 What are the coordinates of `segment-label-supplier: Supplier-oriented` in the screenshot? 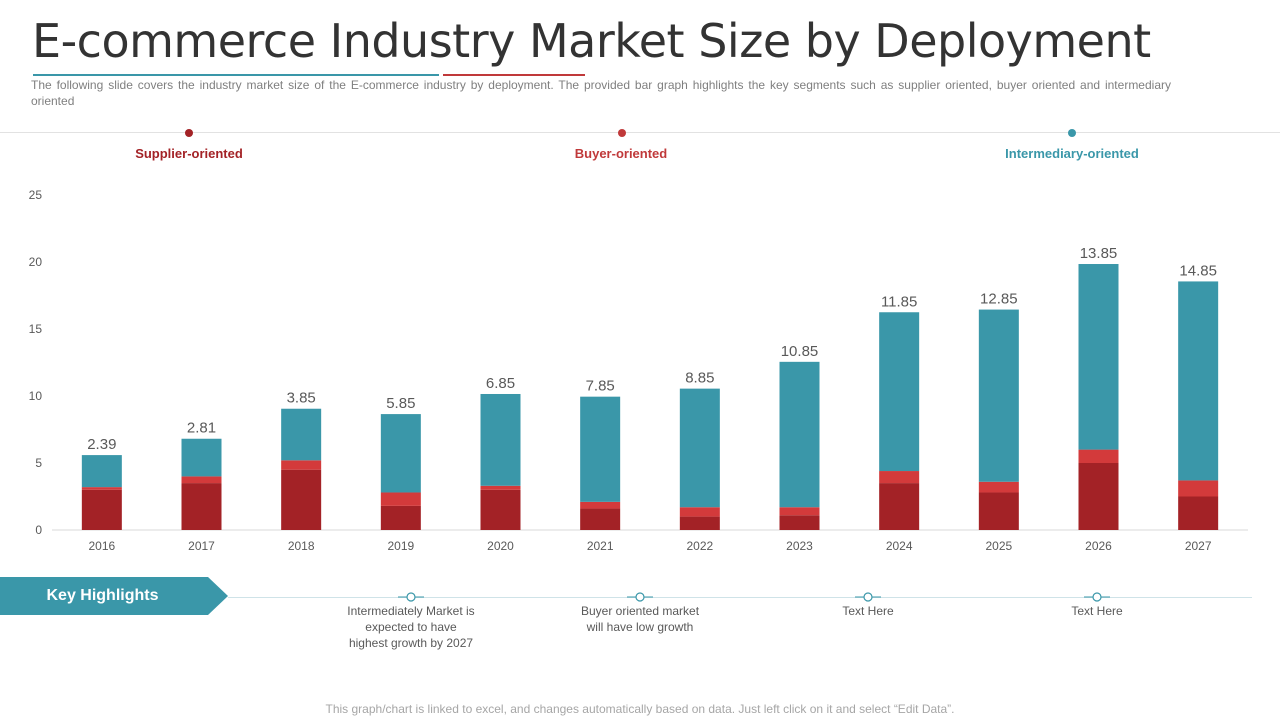 It's located at (189, 153).